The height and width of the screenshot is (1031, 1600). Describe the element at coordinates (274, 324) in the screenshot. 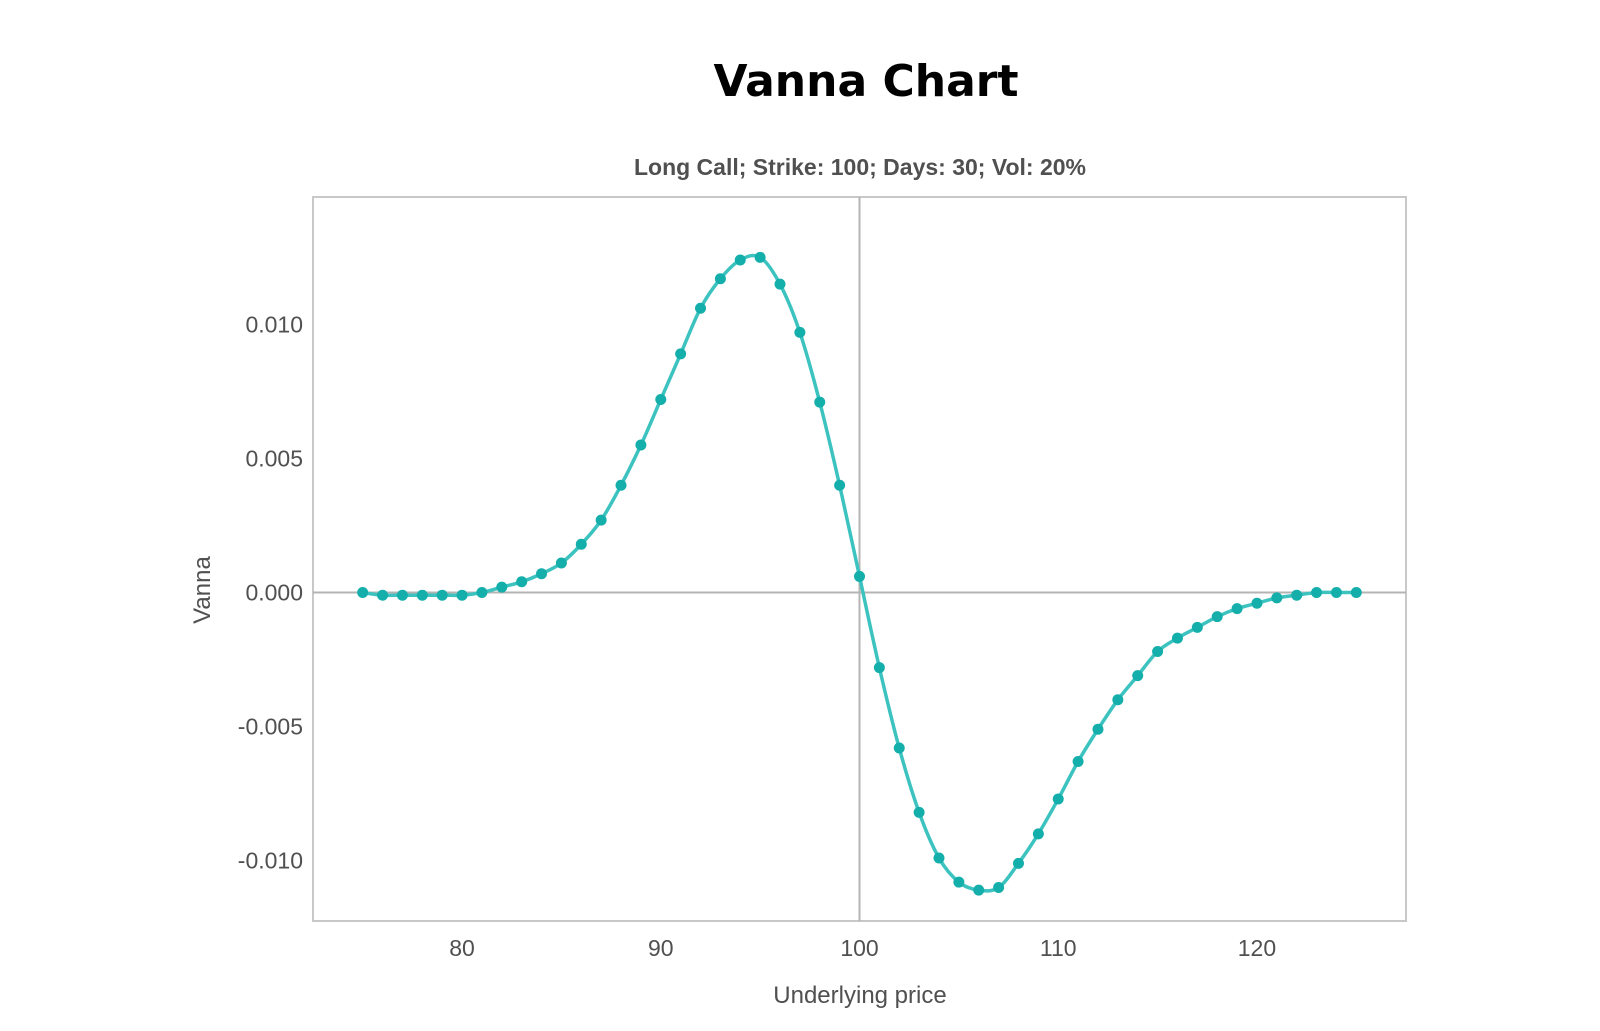

I see `y-tick-label: 0.010` at that location.